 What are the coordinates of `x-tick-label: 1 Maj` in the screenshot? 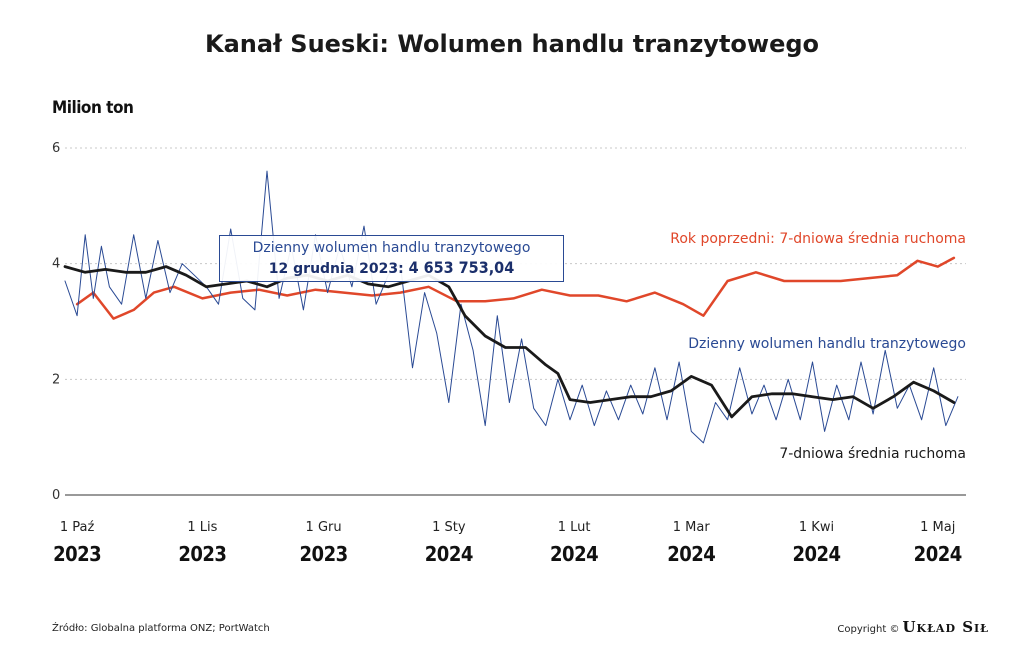 It's located at (937, 527).